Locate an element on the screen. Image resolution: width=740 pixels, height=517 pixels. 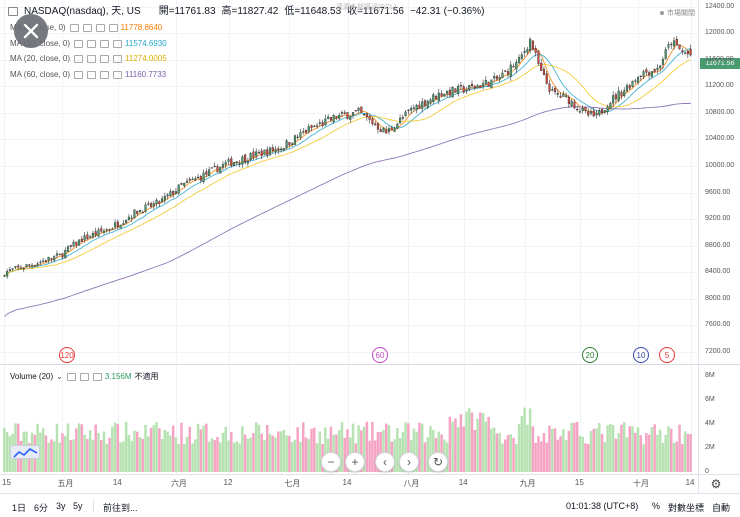
chevron-down-icon: ⌄ is located at coordinates (59, 376).